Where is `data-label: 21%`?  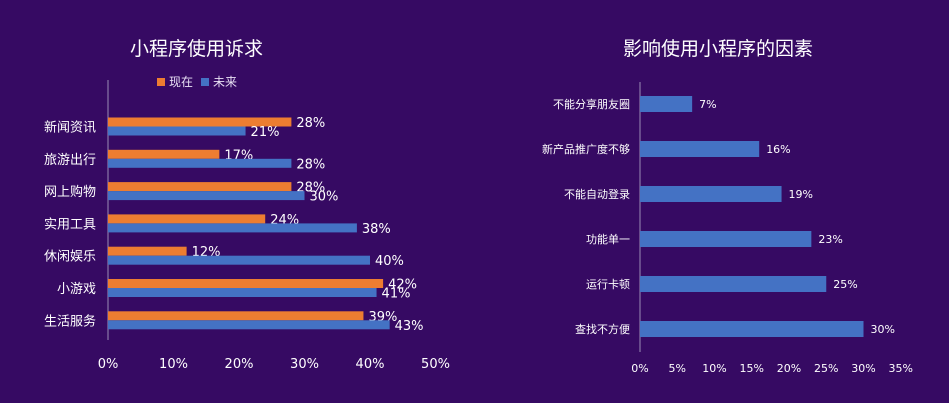 data-label: 21% is located at coordinates (265, 132).